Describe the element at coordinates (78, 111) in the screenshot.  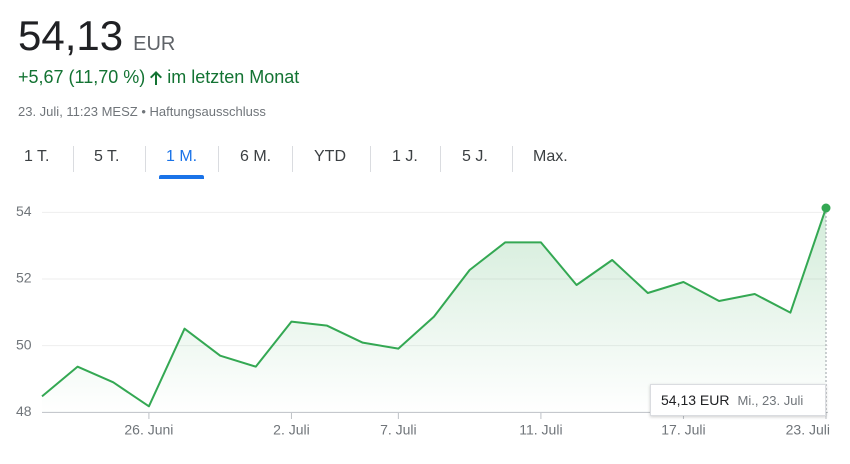
I see `timestamp: 23. Juli, 11:23 MESZ` at that location.